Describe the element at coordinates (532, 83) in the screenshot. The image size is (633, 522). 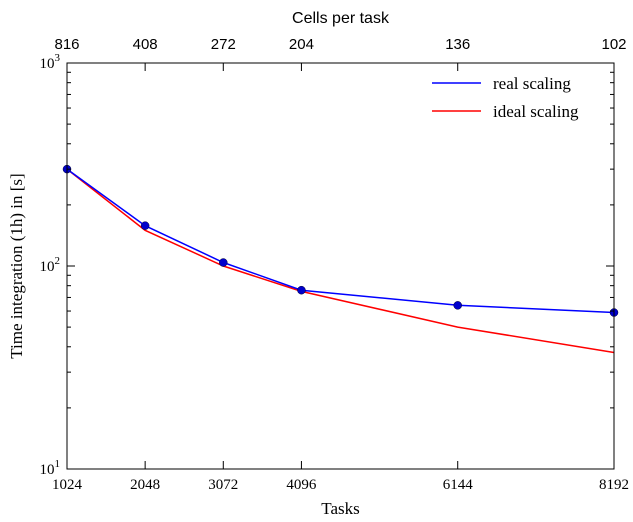
I see `legend-label-real-scaling: real scaling` at that location.